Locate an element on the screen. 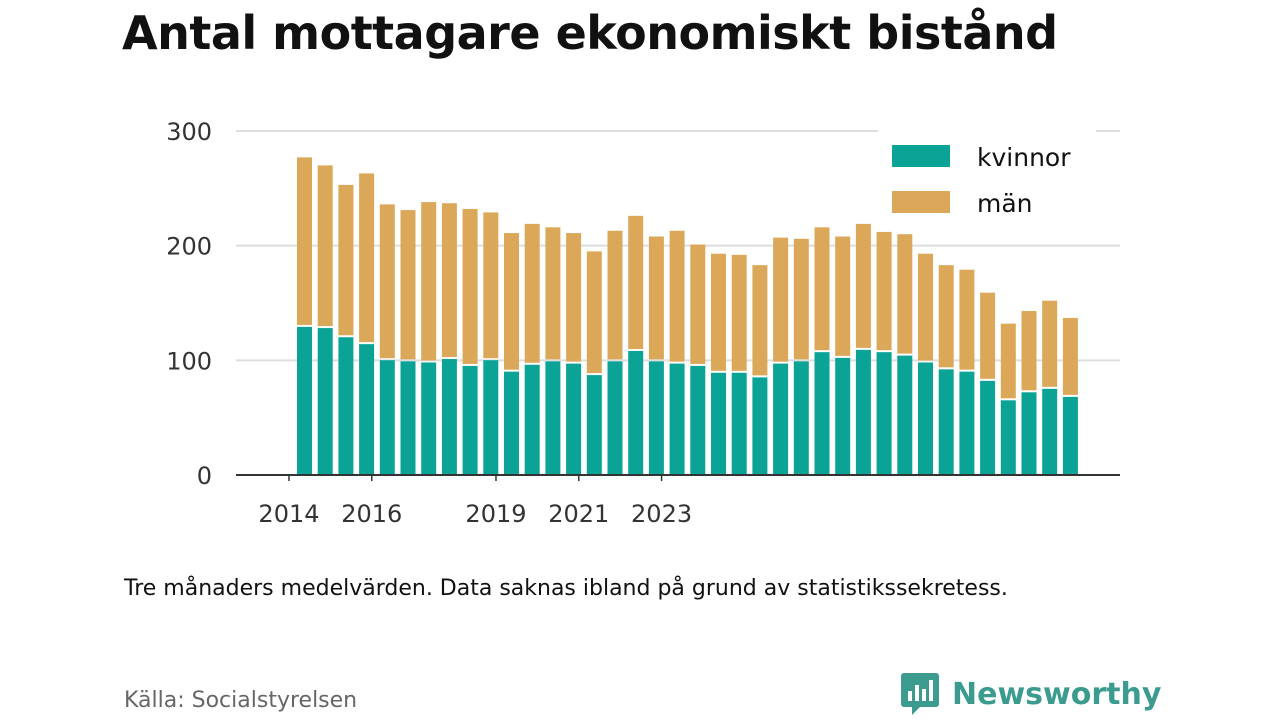 This screenshot has height=720, width=1280. x-tick-label: 2023 is located at coordinates (661, 514).